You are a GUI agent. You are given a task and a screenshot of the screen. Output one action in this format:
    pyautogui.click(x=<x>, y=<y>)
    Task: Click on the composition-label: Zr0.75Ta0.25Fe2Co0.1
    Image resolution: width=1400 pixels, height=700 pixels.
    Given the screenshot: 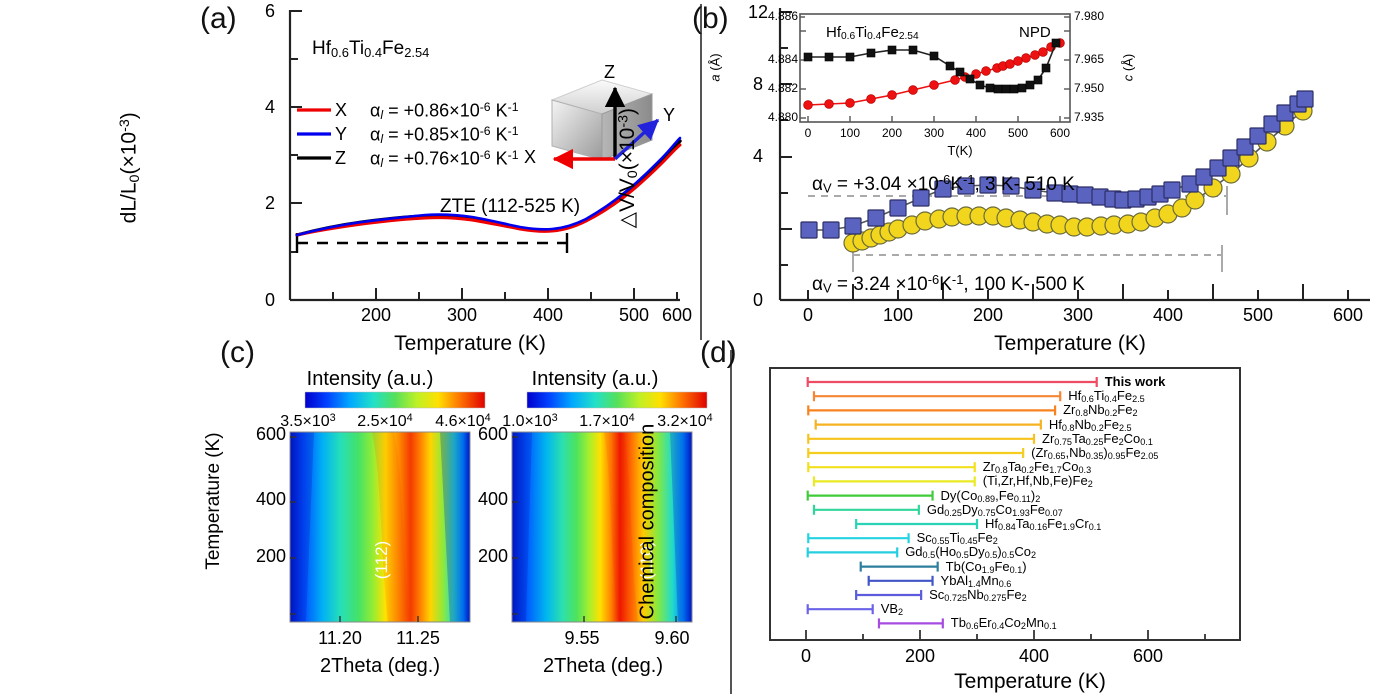 What is the action you would take?
    pyautogui.click(x=1097, y=438)
    